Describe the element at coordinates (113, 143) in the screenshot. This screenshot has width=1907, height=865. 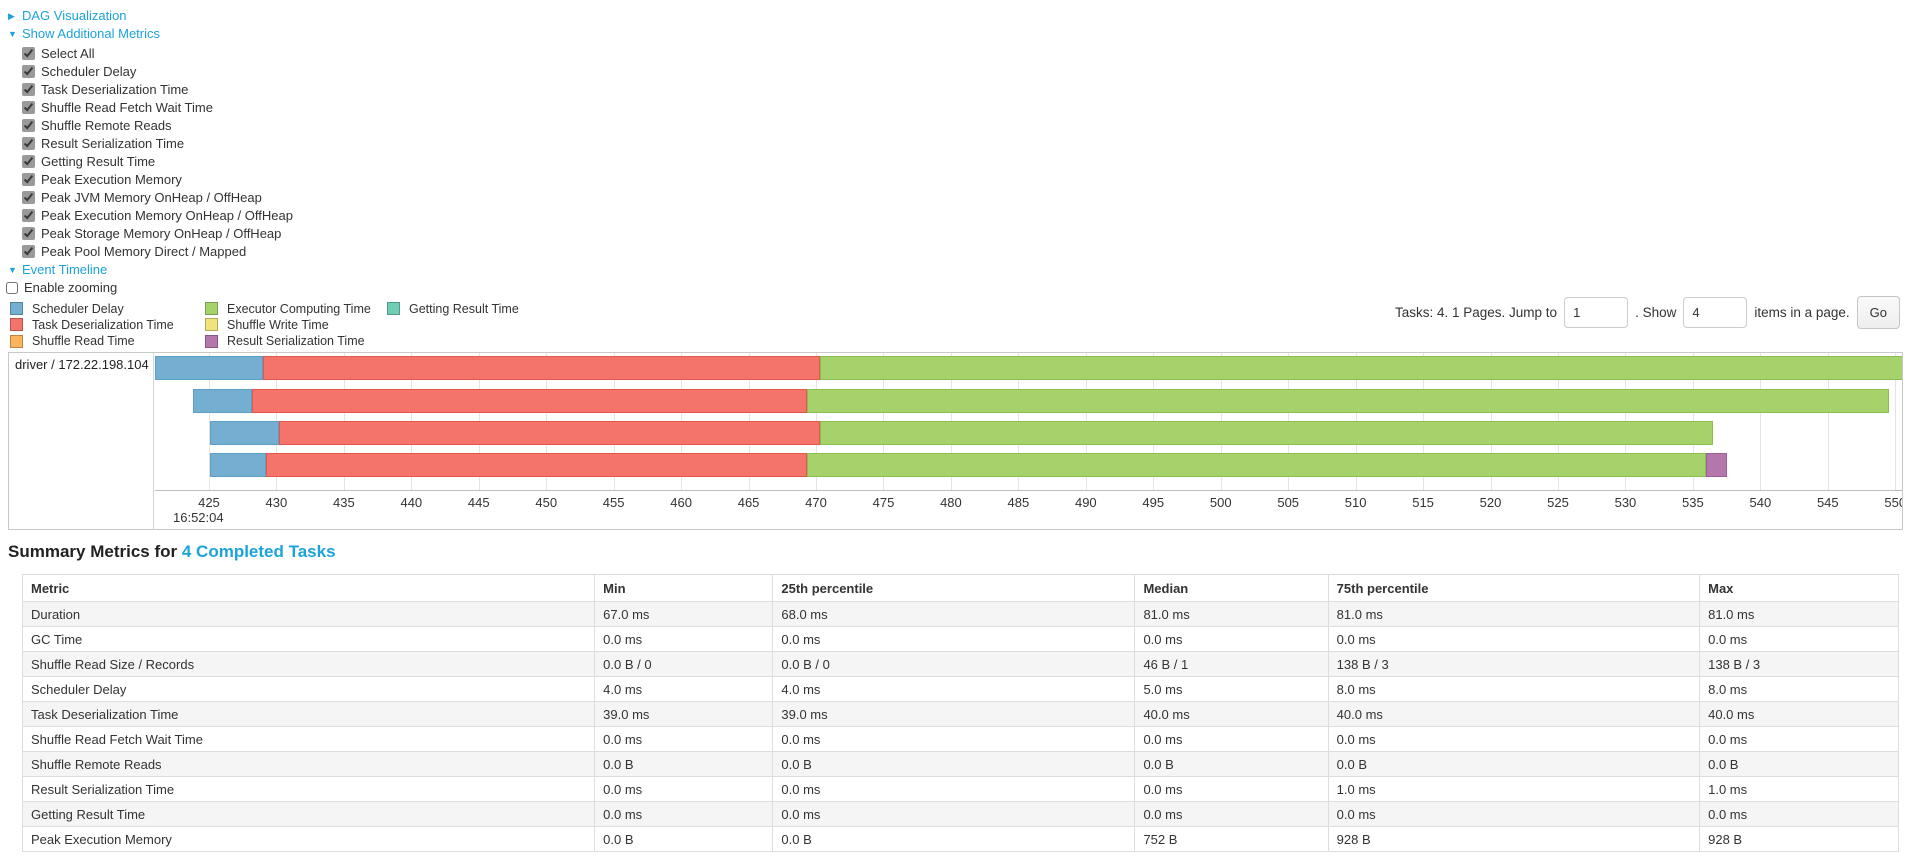
I see `metric-checkbox-label: Result Serialization Time` at that location.